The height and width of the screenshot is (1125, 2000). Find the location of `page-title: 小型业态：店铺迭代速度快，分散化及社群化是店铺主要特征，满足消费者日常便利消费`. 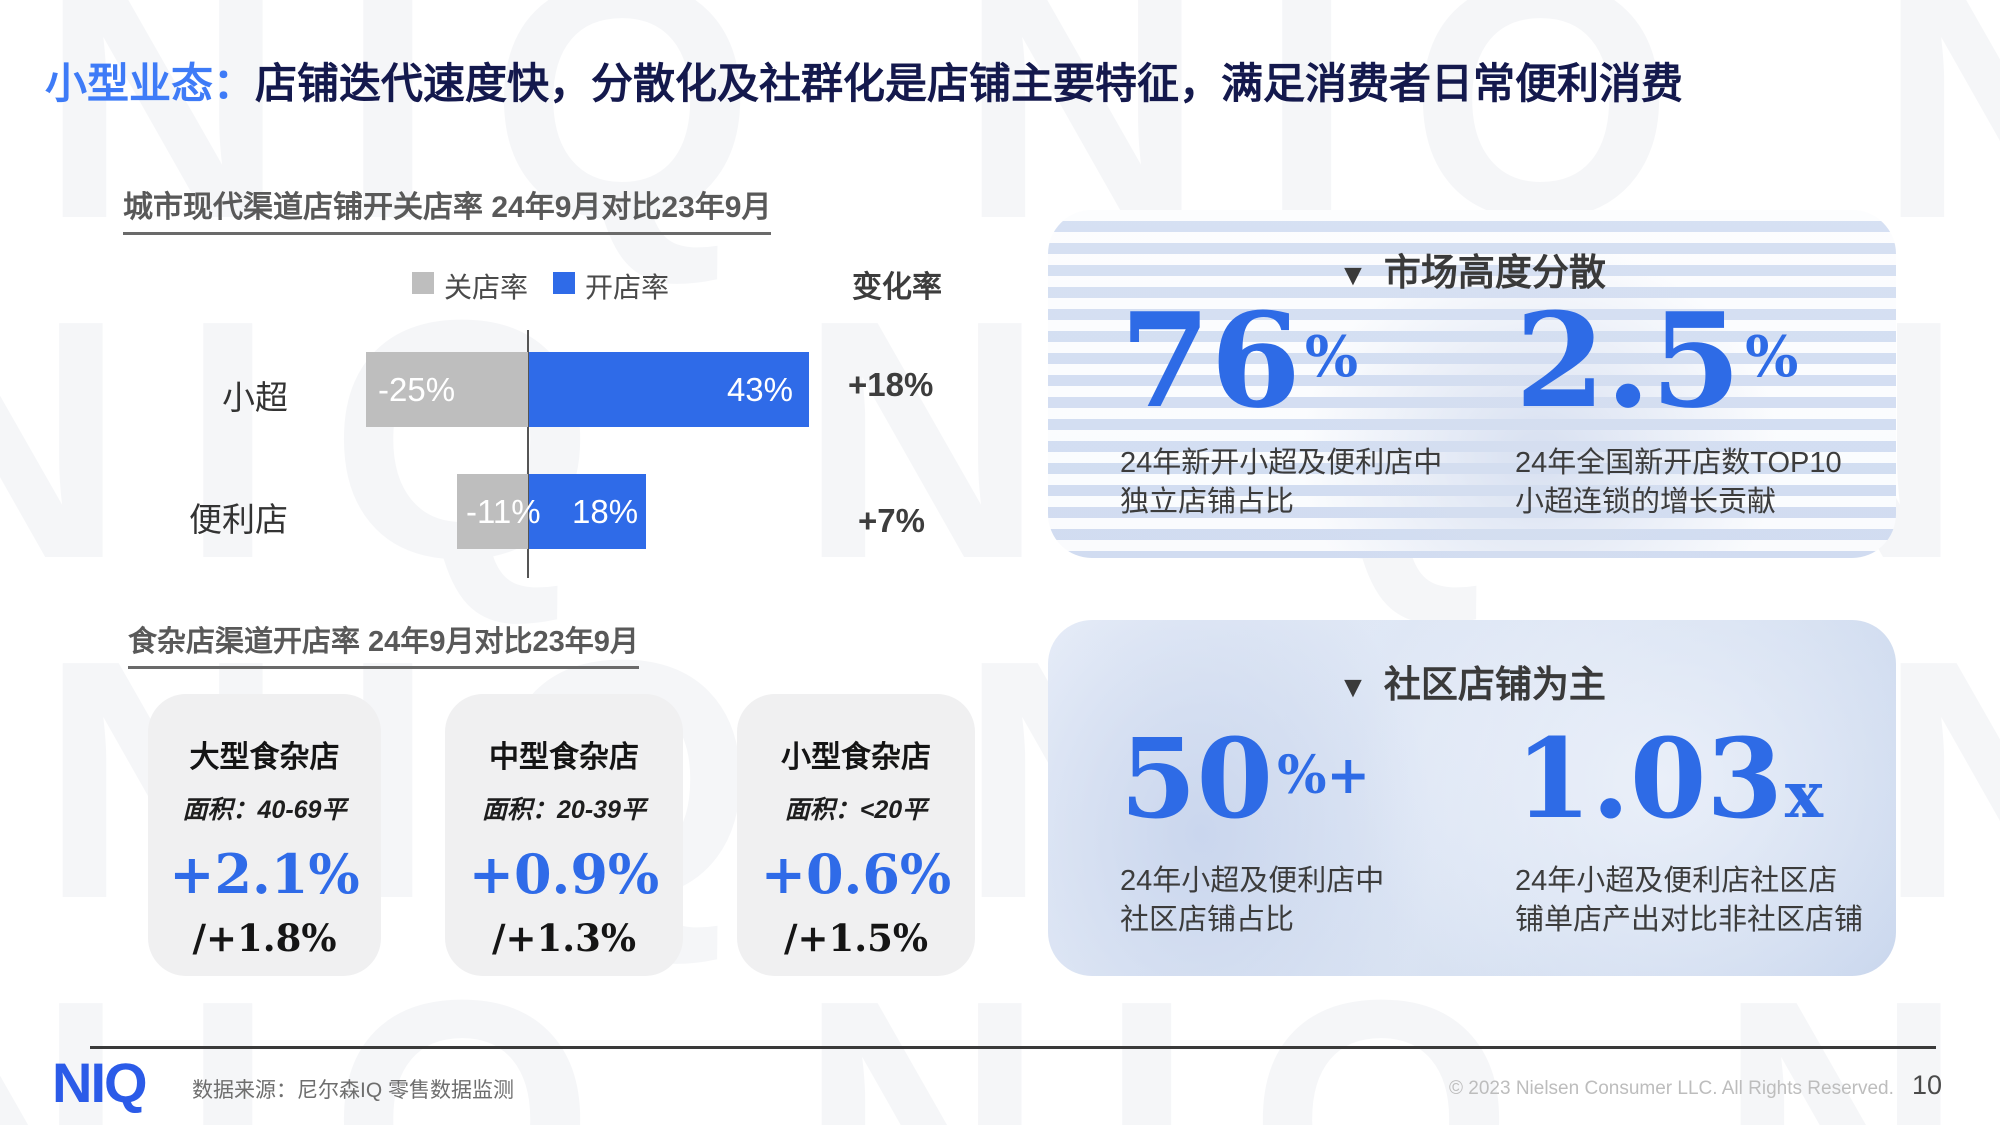

page-title: 小型业态：店铺迭代速度快，分散化及社群化是店铺主要特征，满足消费者日常便利消费 is located at coordinates (864, 84).